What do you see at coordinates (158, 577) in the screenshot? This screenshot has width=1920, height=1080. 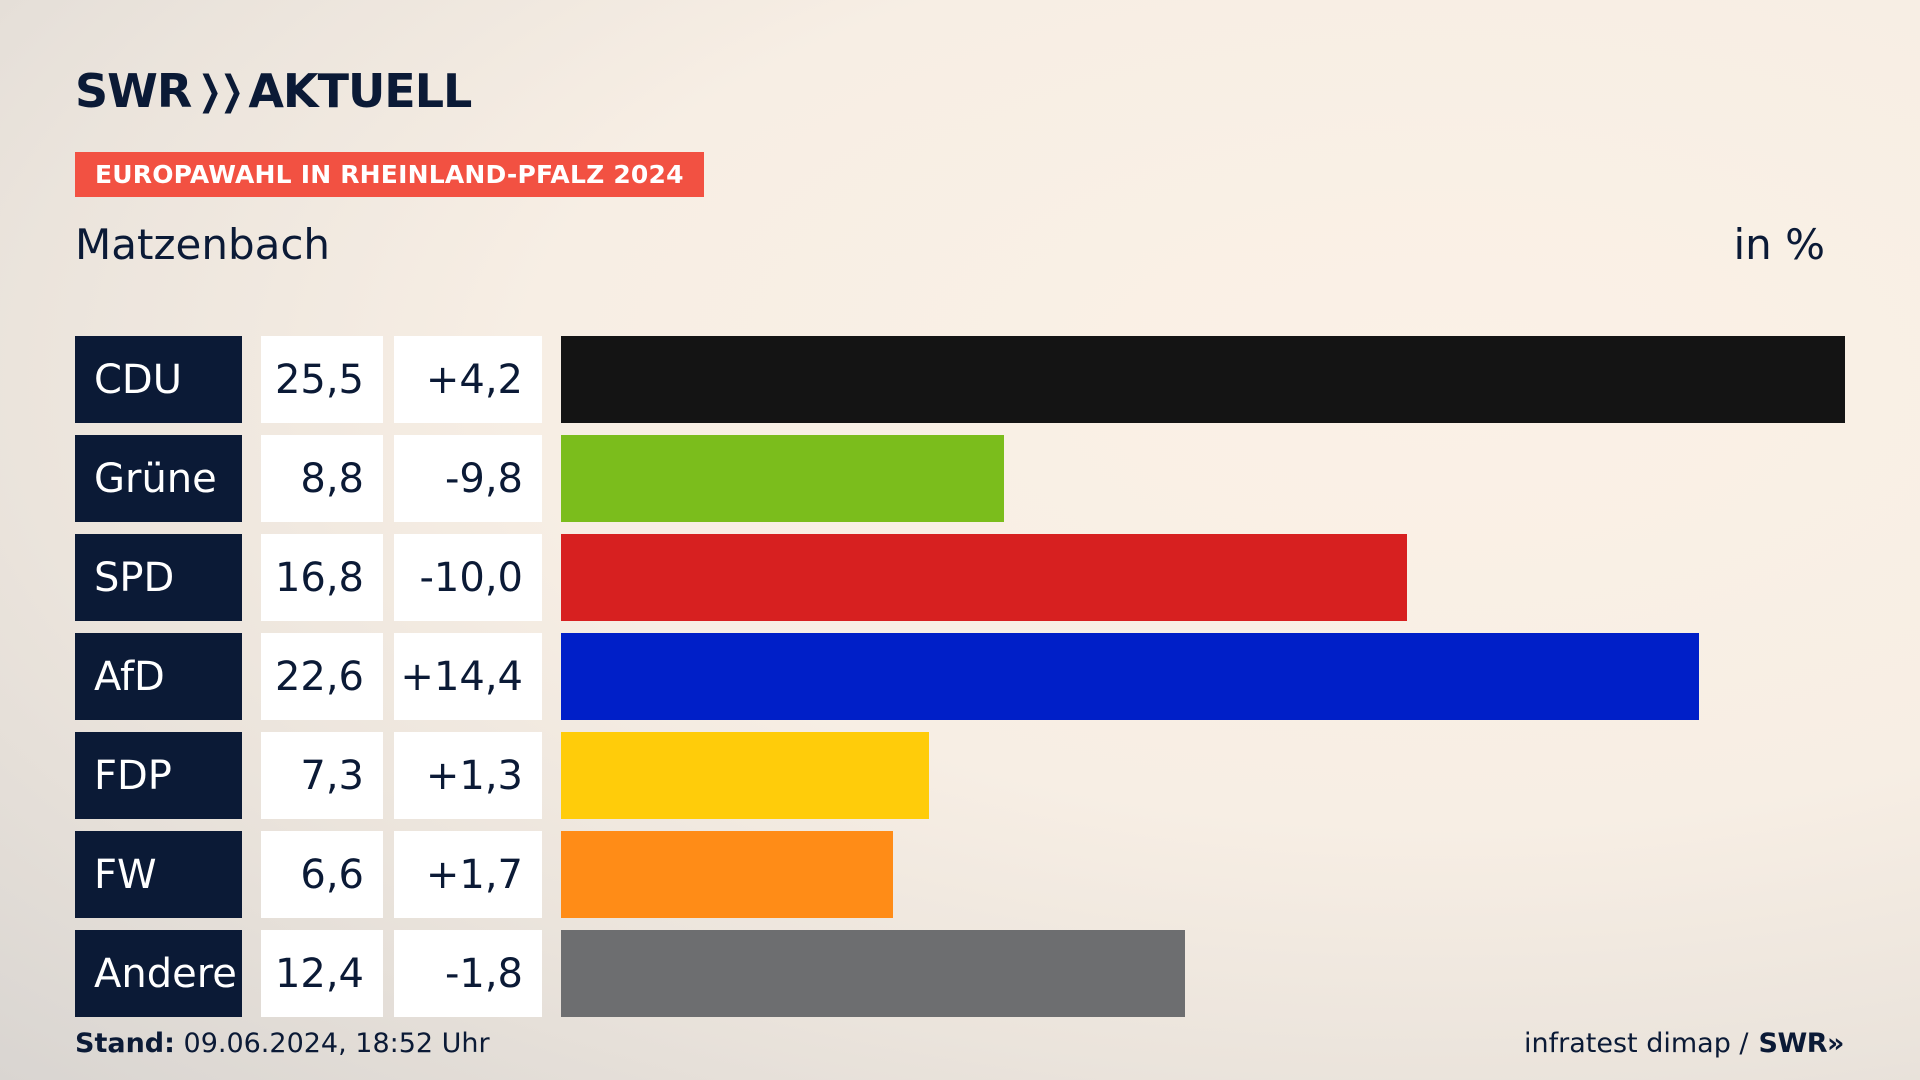 I see `party-label: SPD` at bounding box center [158, 577].